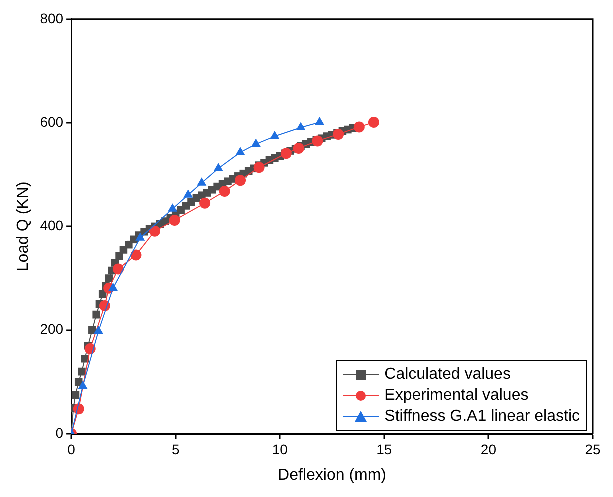 The image size is (613, 497). I want to click on x-tick-label: 20, so click(488, 449).